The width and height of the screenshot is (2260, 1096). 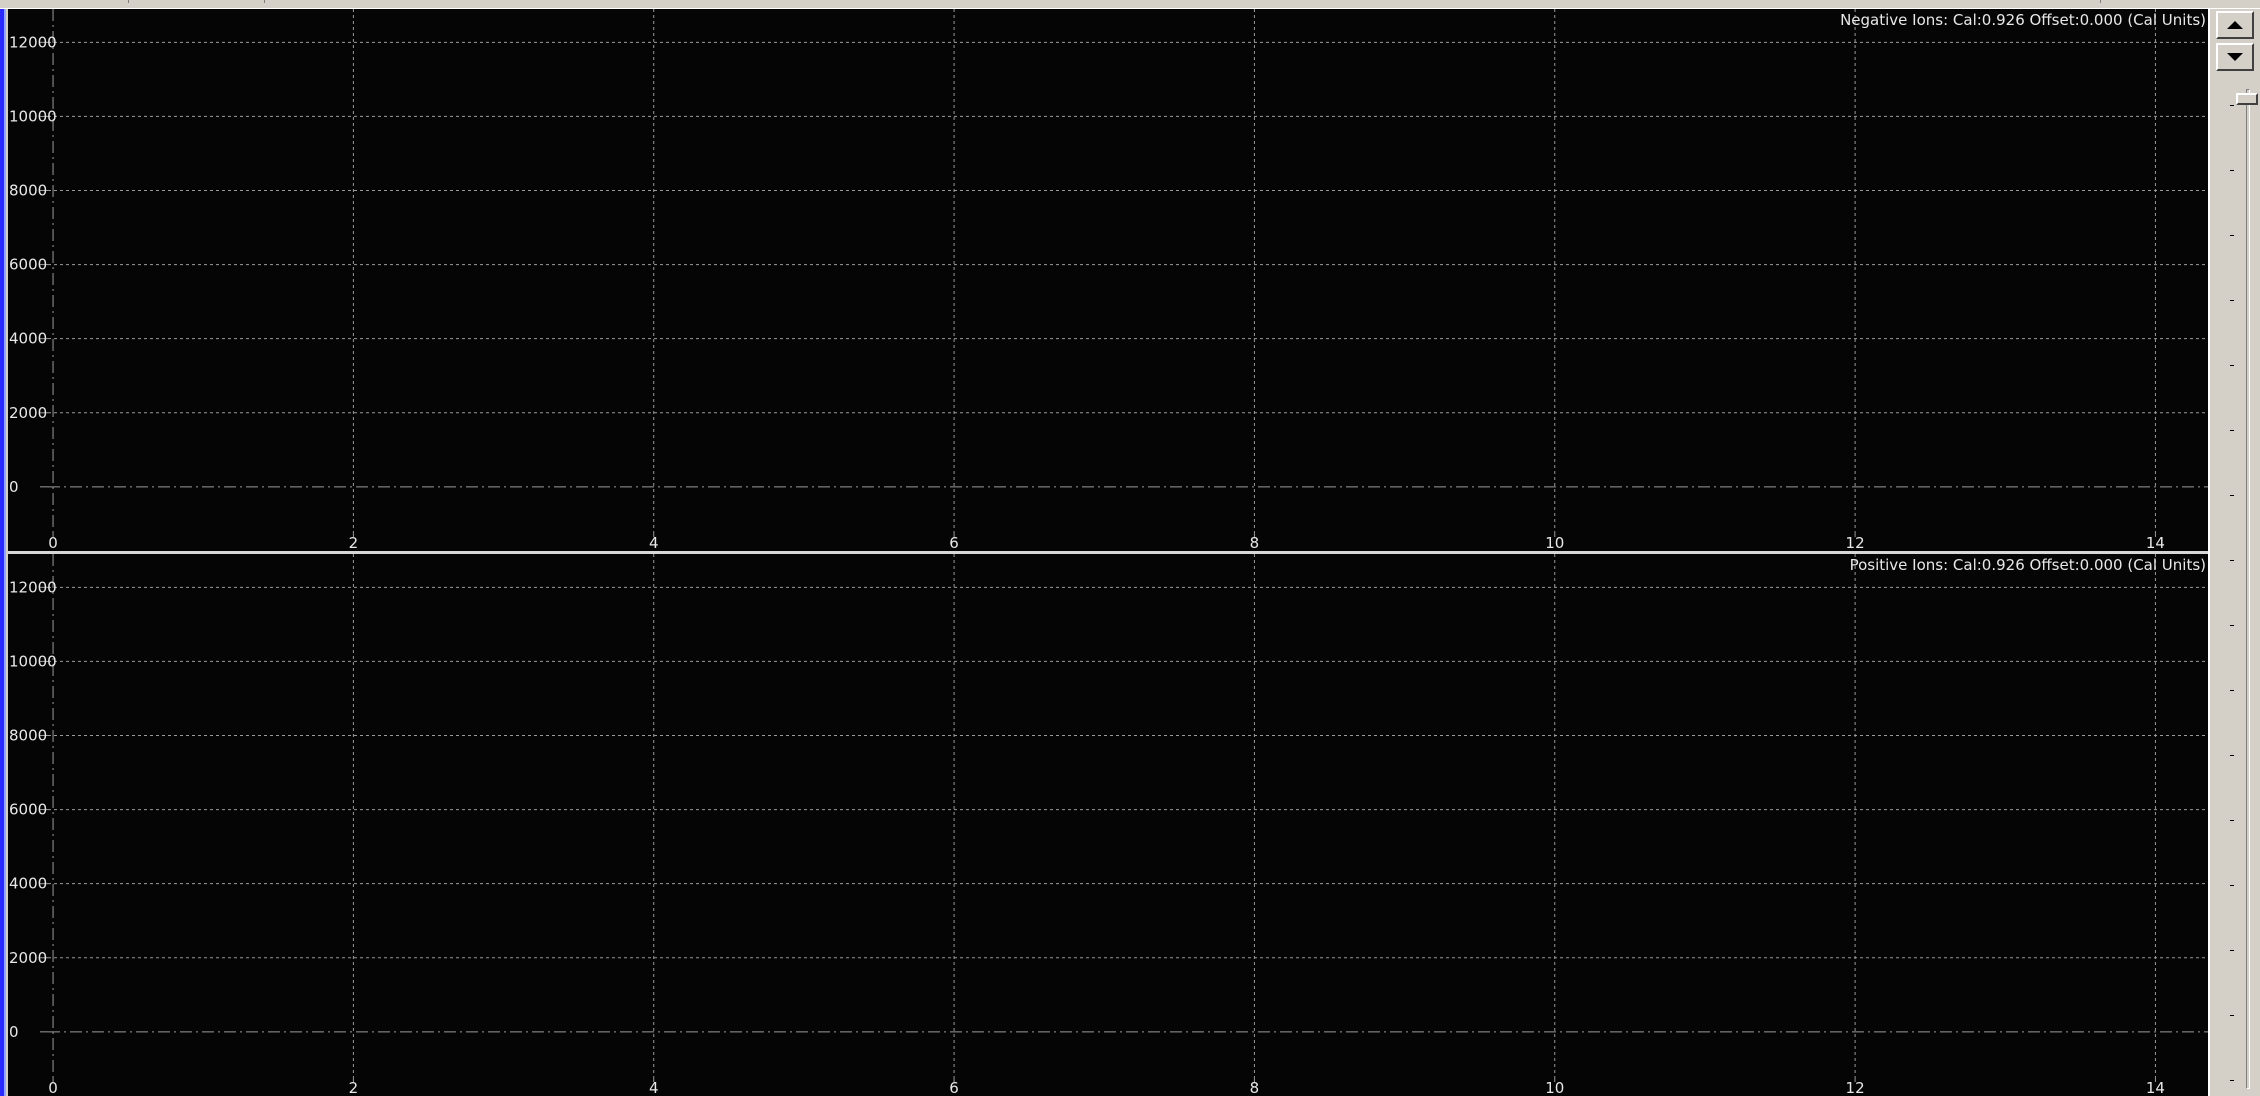 What do you see at coordinates (2248, 589) in the screenshot?
I see `zoom-slider-track` at bounding box center [2248, 589].